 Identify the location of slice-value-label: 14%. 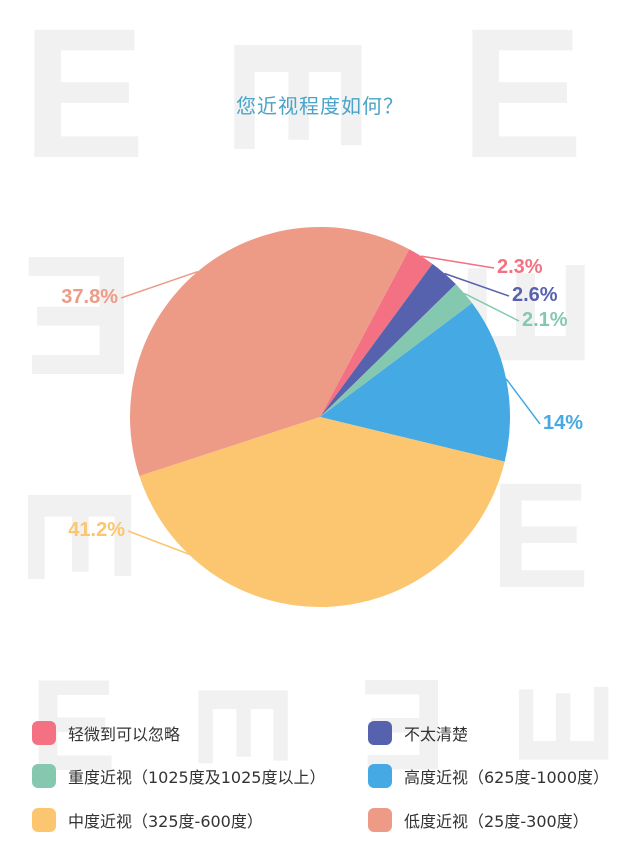
(563, 423).